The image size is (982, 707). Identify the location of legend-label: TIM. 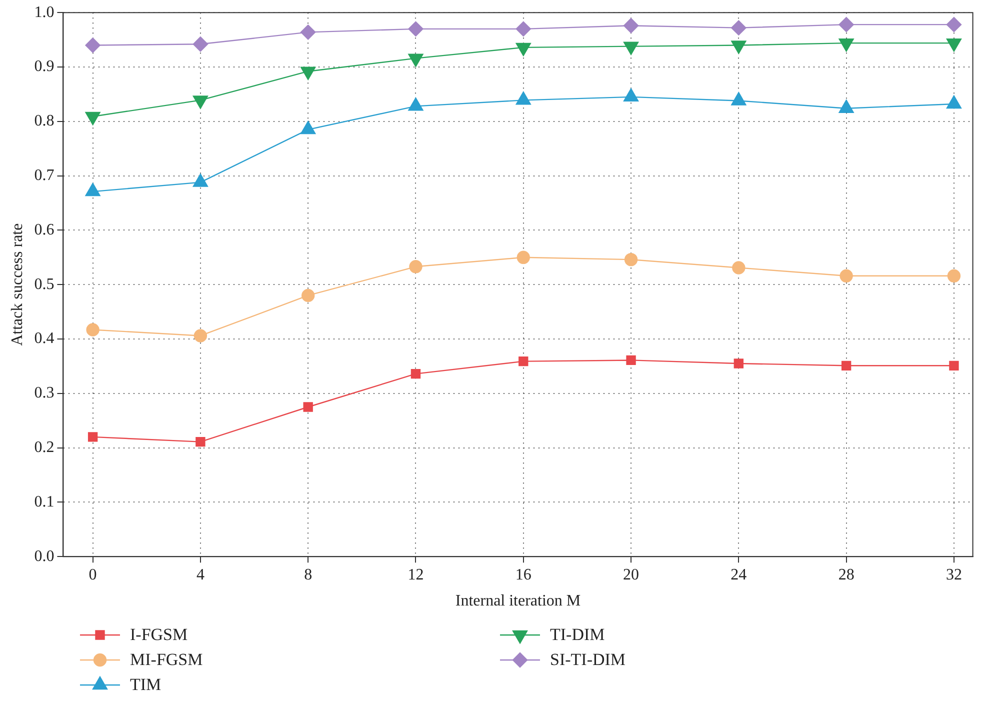
(146, 684).